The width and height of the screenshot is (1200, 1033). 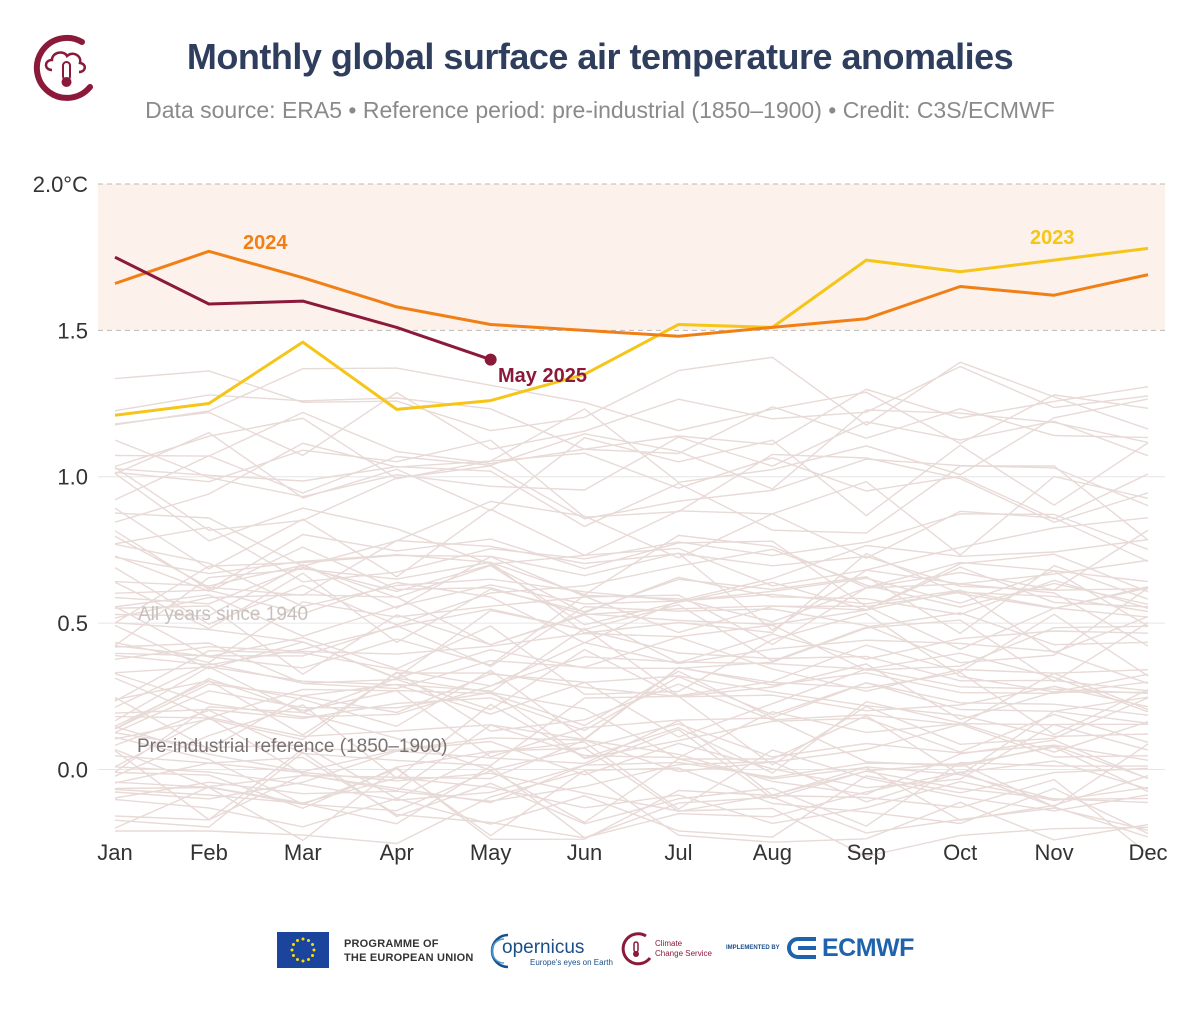 I want to click on x-tick-label: Jan, so click(x=114, y=852).